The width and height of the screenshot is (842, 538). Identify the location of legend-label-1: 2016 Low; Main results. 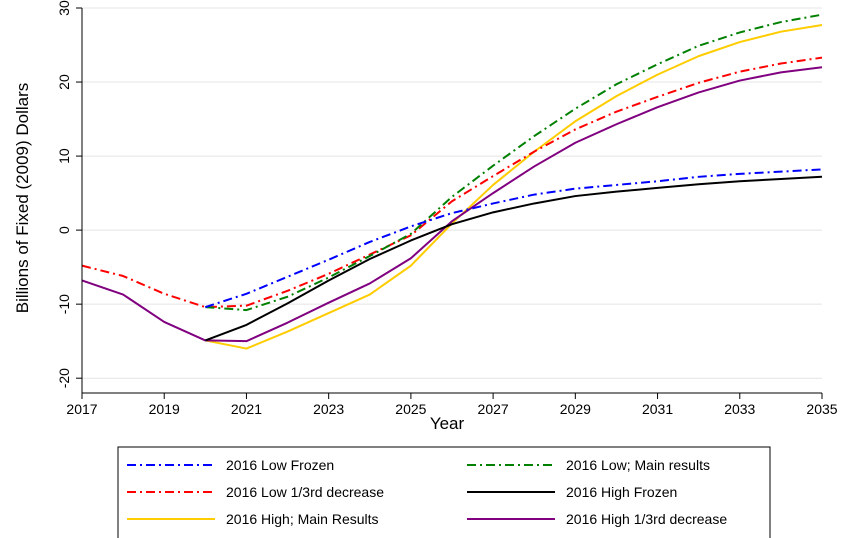
(638, 465).